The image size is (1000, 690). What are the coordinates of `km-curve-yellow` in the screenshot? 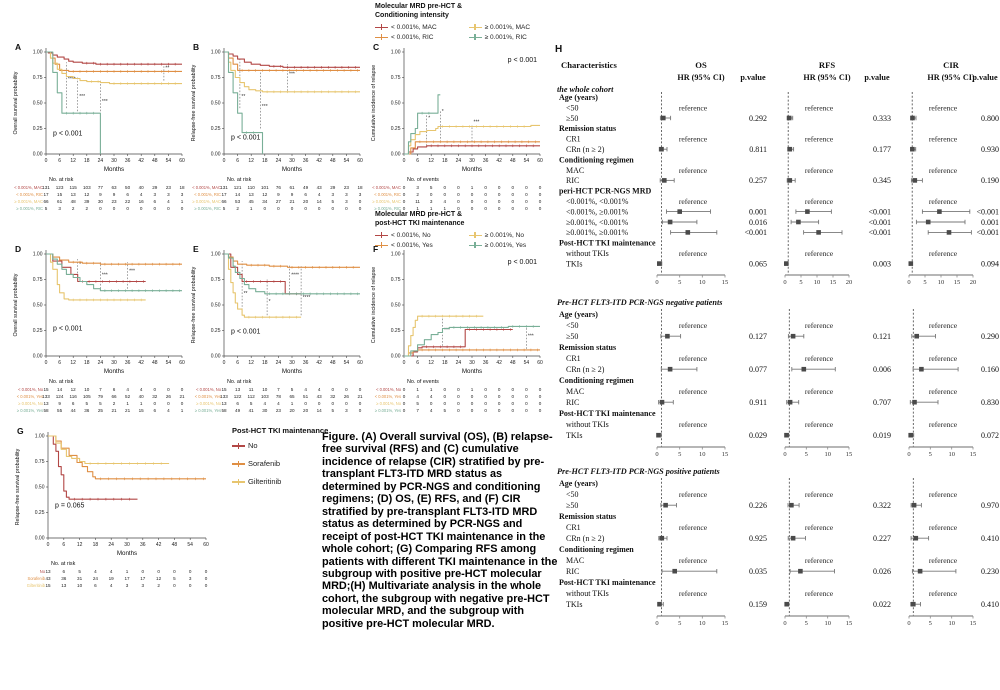 It's located at (109, 450).